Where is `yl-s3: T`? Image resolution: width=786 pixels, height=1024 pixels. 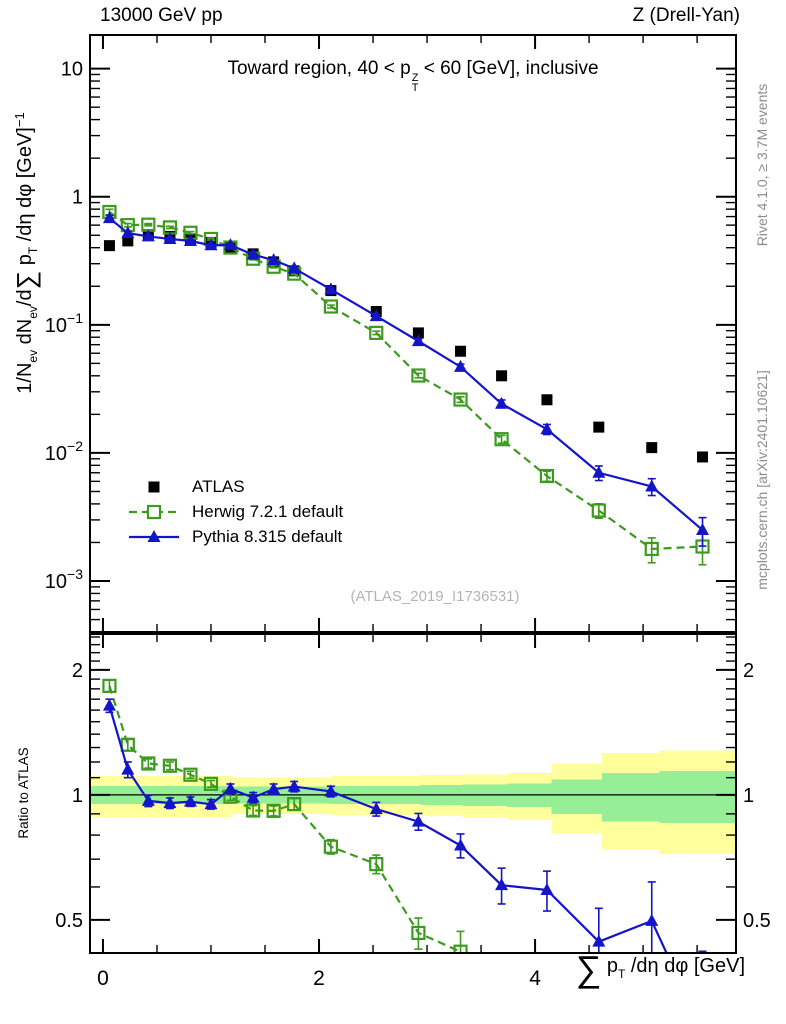 yl-s3: T is located at coordinates (33, 250).